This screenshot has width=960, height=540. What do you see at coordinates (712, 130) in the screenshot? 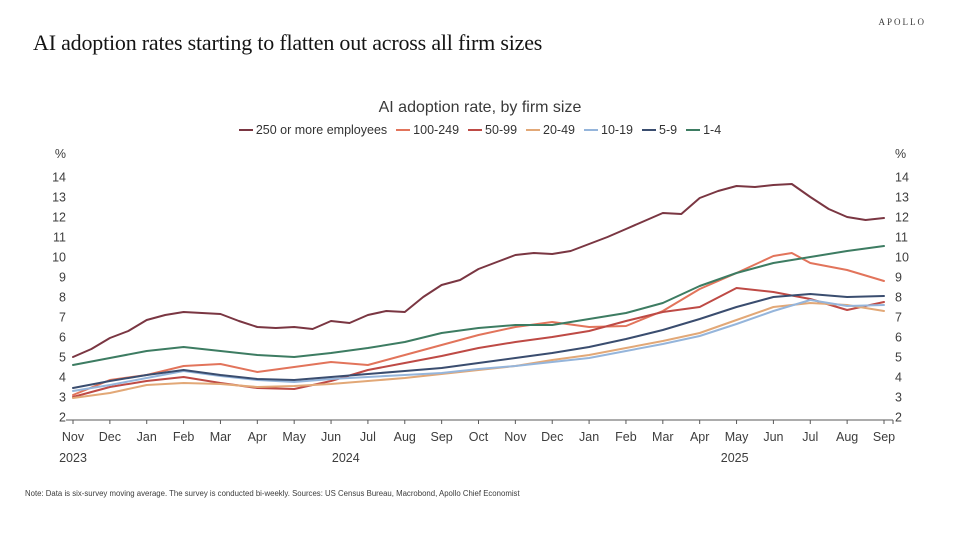
I see `legend-label: 1-4` at bounding box center [712, 130].